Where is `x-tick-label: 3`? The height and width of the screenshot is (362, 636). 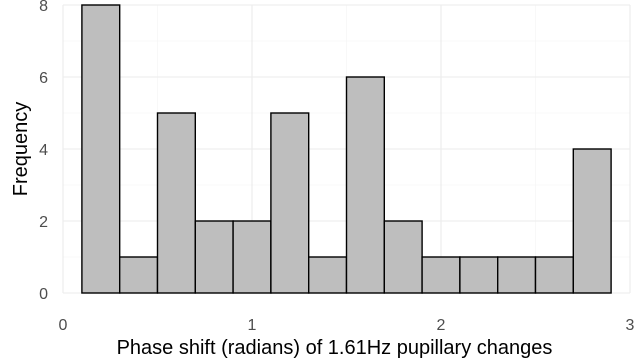
x-tick-label: 3 is located at coordinates (630, 325).